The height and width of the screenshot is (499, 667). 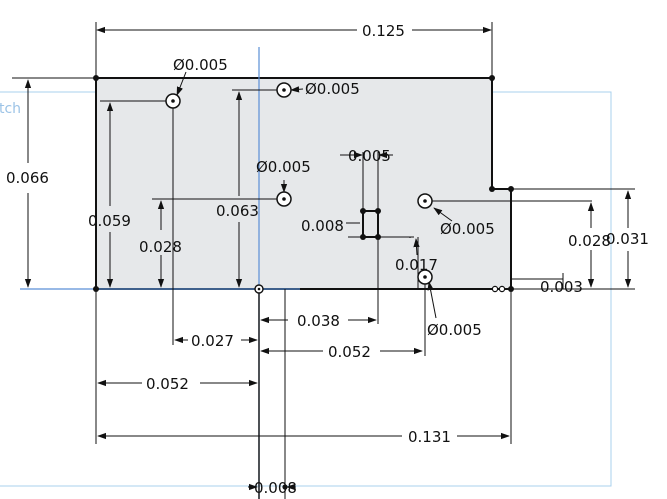 What do you see at coordinates (589, 241) in the screenshot?
I see `dim-right-028: 0.028` at bounding box center [589, 241].